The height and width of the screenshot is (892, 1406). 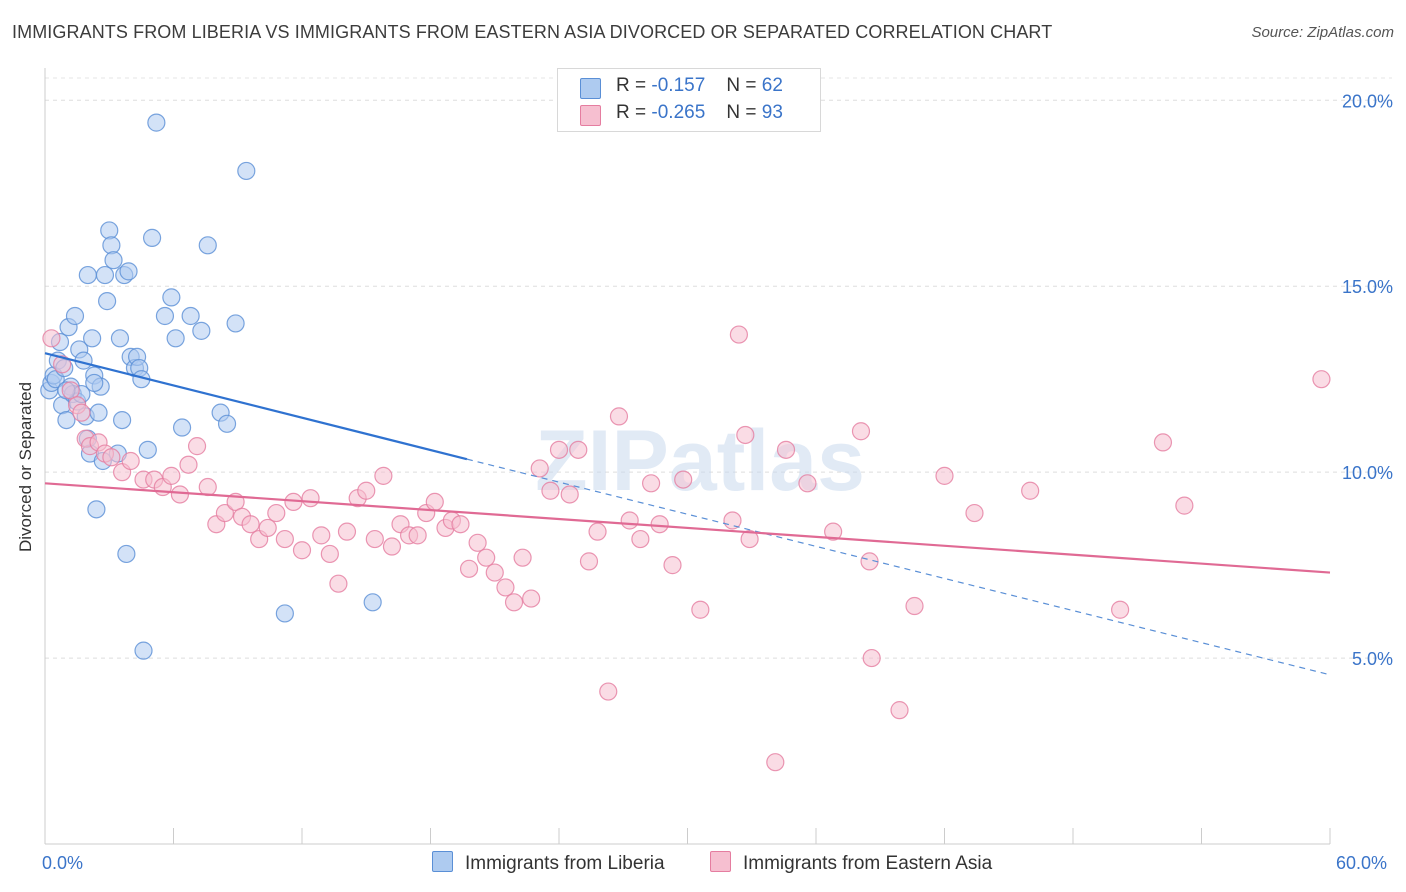 What do you see at coordinates (1367, 380) in the screenshot?
I see `y-tick-labels: 5.0% 10.0% 15.0% 20.0%` at bounding box center [1367, 380].